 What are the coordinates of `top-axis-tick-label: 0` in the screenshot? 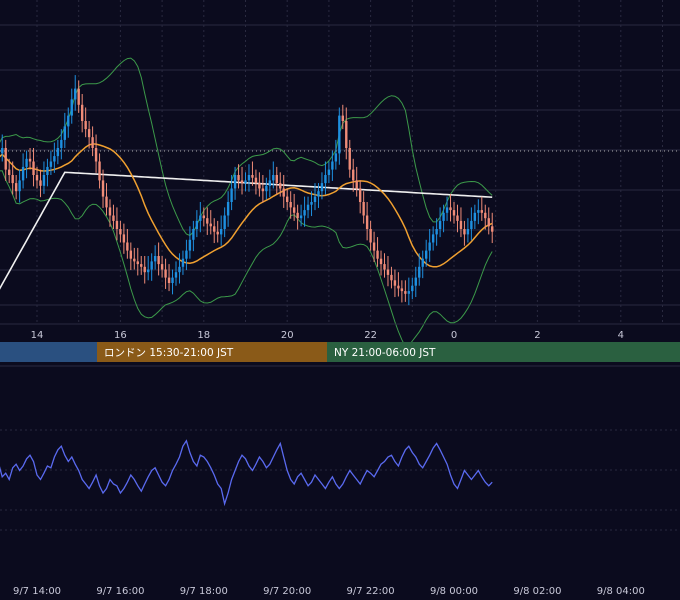 It's located at (454, 335).